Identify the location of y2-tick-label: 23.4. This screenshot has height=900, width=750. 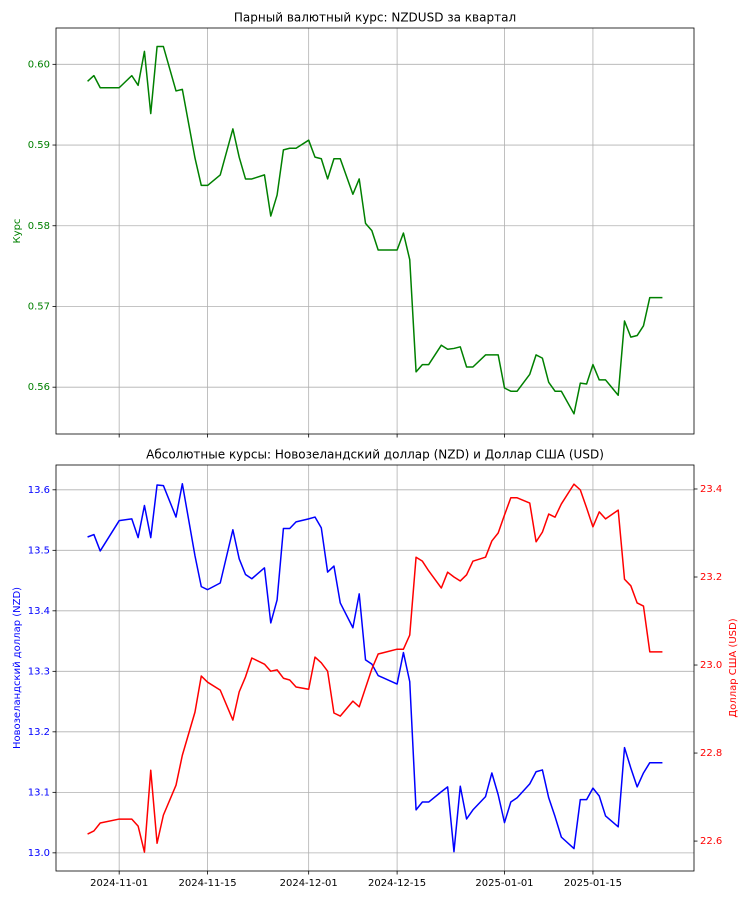
(711, 489).